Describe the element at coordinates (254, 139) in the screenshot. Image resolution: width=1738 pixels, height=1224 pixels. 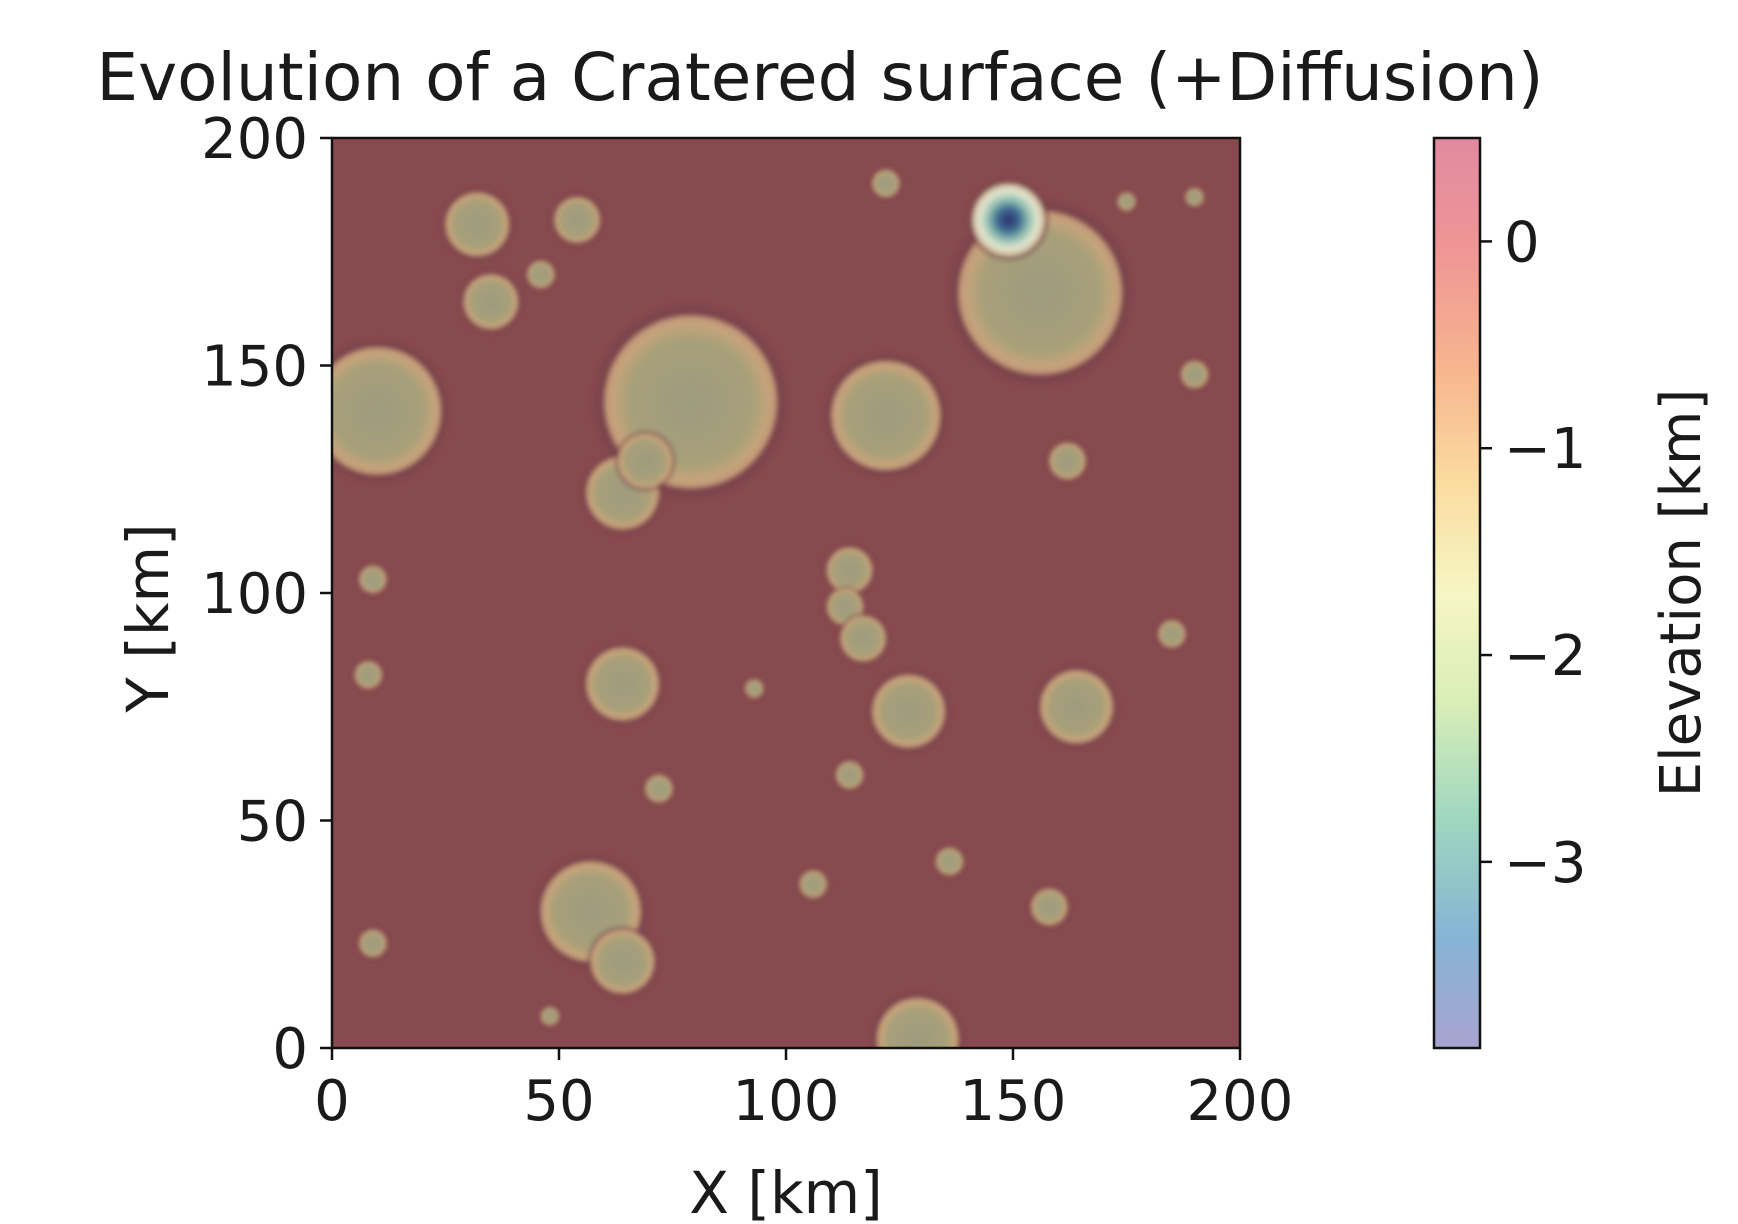
I see `y-tick-label: 200` at that location.